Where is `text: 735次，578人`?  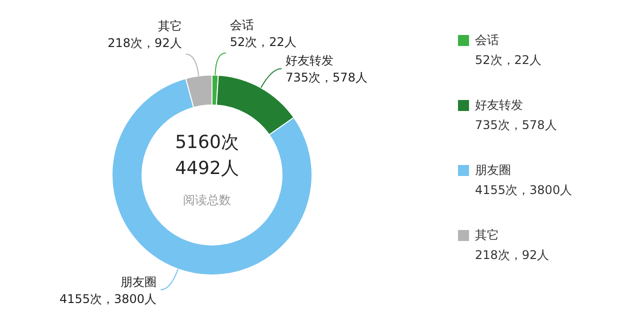 text: 735次，578人 is located at coordinates (516, 125).